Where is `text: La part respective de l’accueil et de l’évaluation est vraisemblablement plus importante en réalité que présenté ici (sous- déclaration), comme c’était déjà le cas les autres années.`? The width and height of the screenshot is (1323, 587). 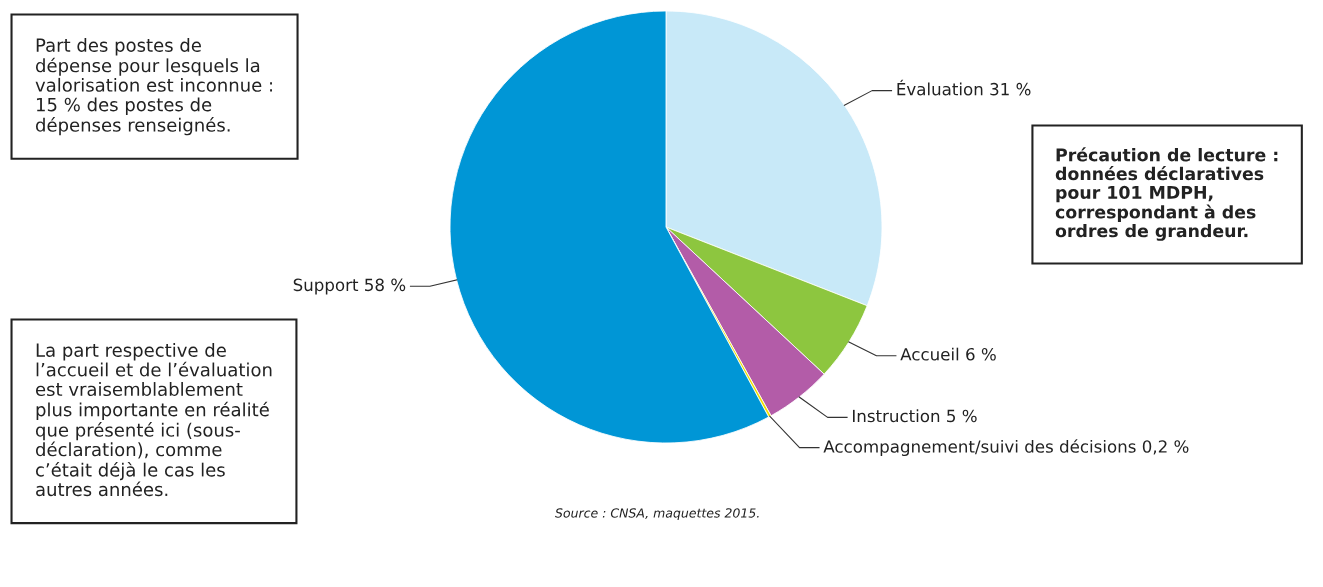
text: La part respective de l’accueil et de l’évaluation est vraisemblablement plus importante en réalité que présenté ici (sous- déclaration), comme c’était déjà le cas les autres années. is located at coordinates (154, 420).